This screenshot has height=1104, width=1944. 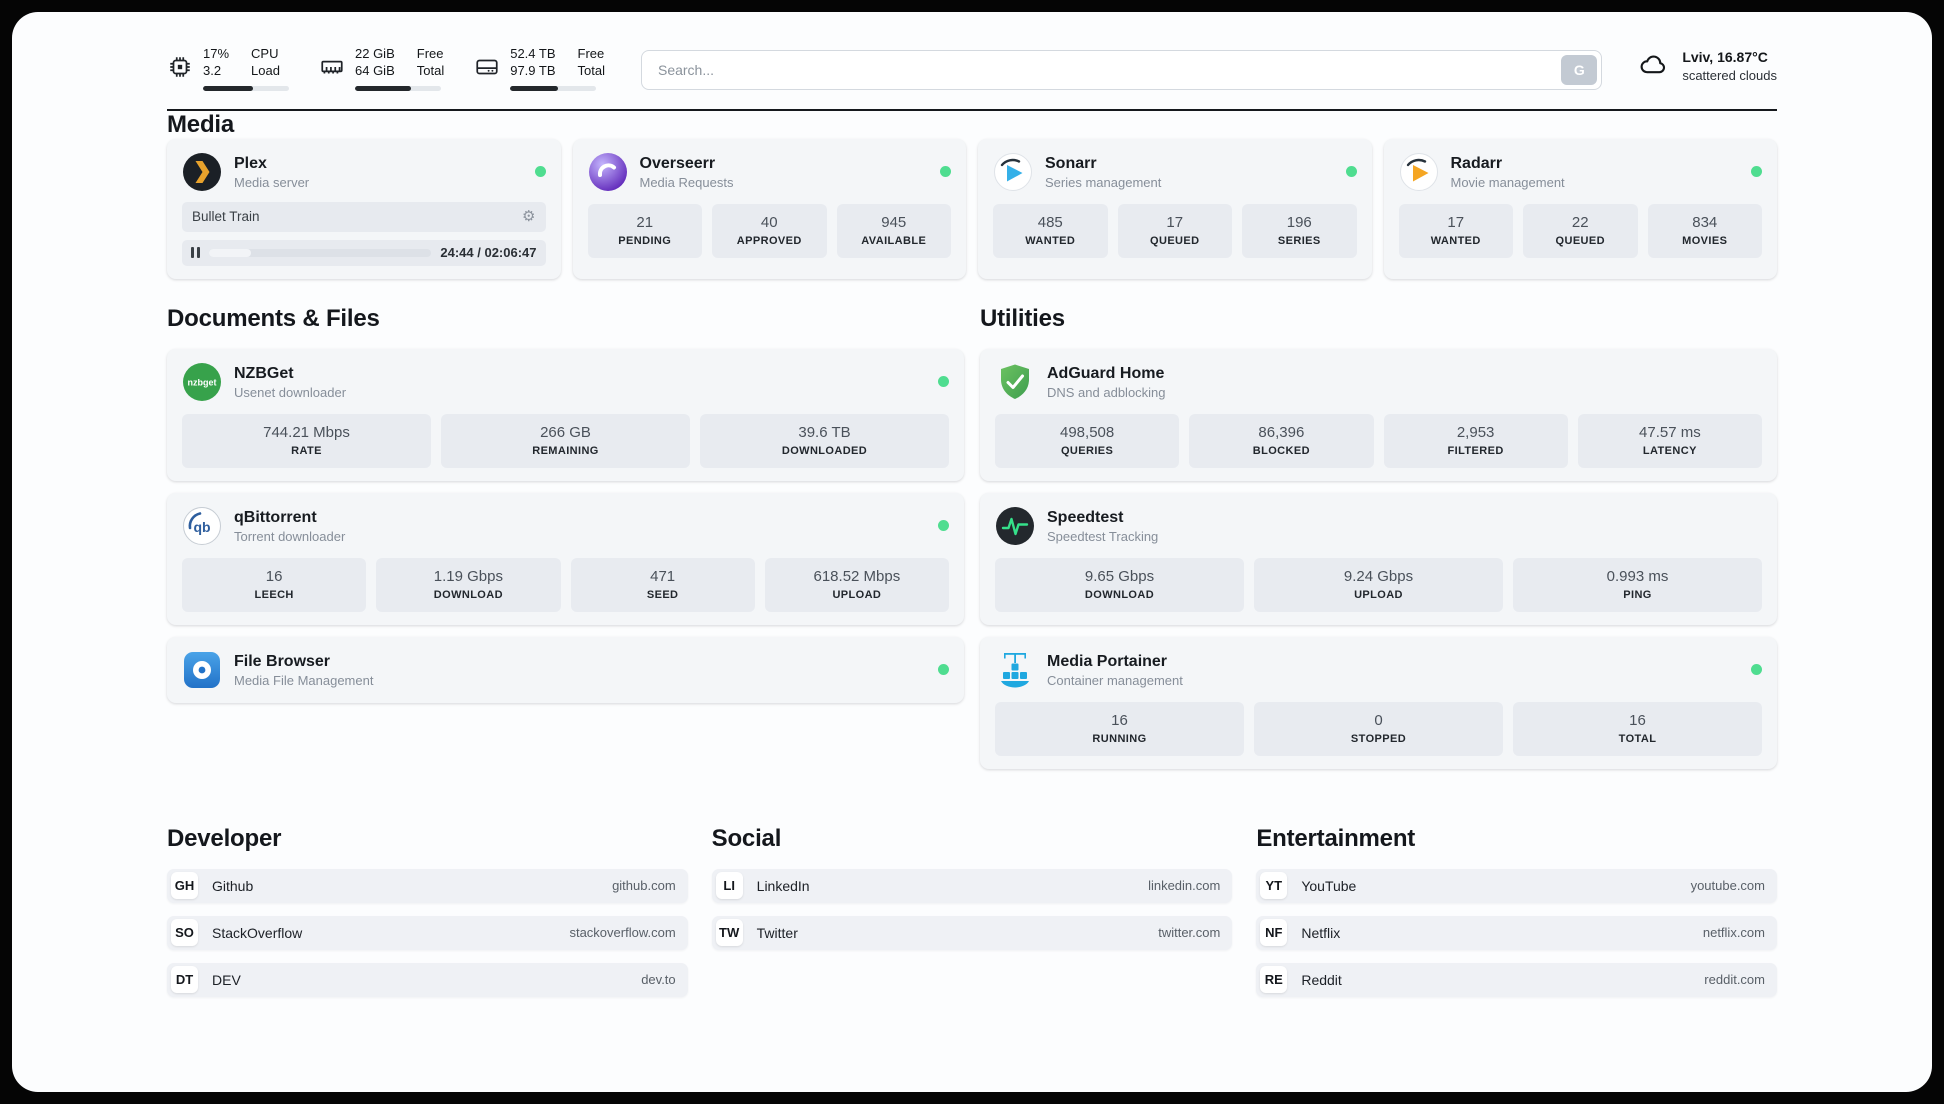 What do you see at coordinates (1476, 163) in the screenshot?
I see `radarr-title: Radarr` at bounding box center [1476, 163].